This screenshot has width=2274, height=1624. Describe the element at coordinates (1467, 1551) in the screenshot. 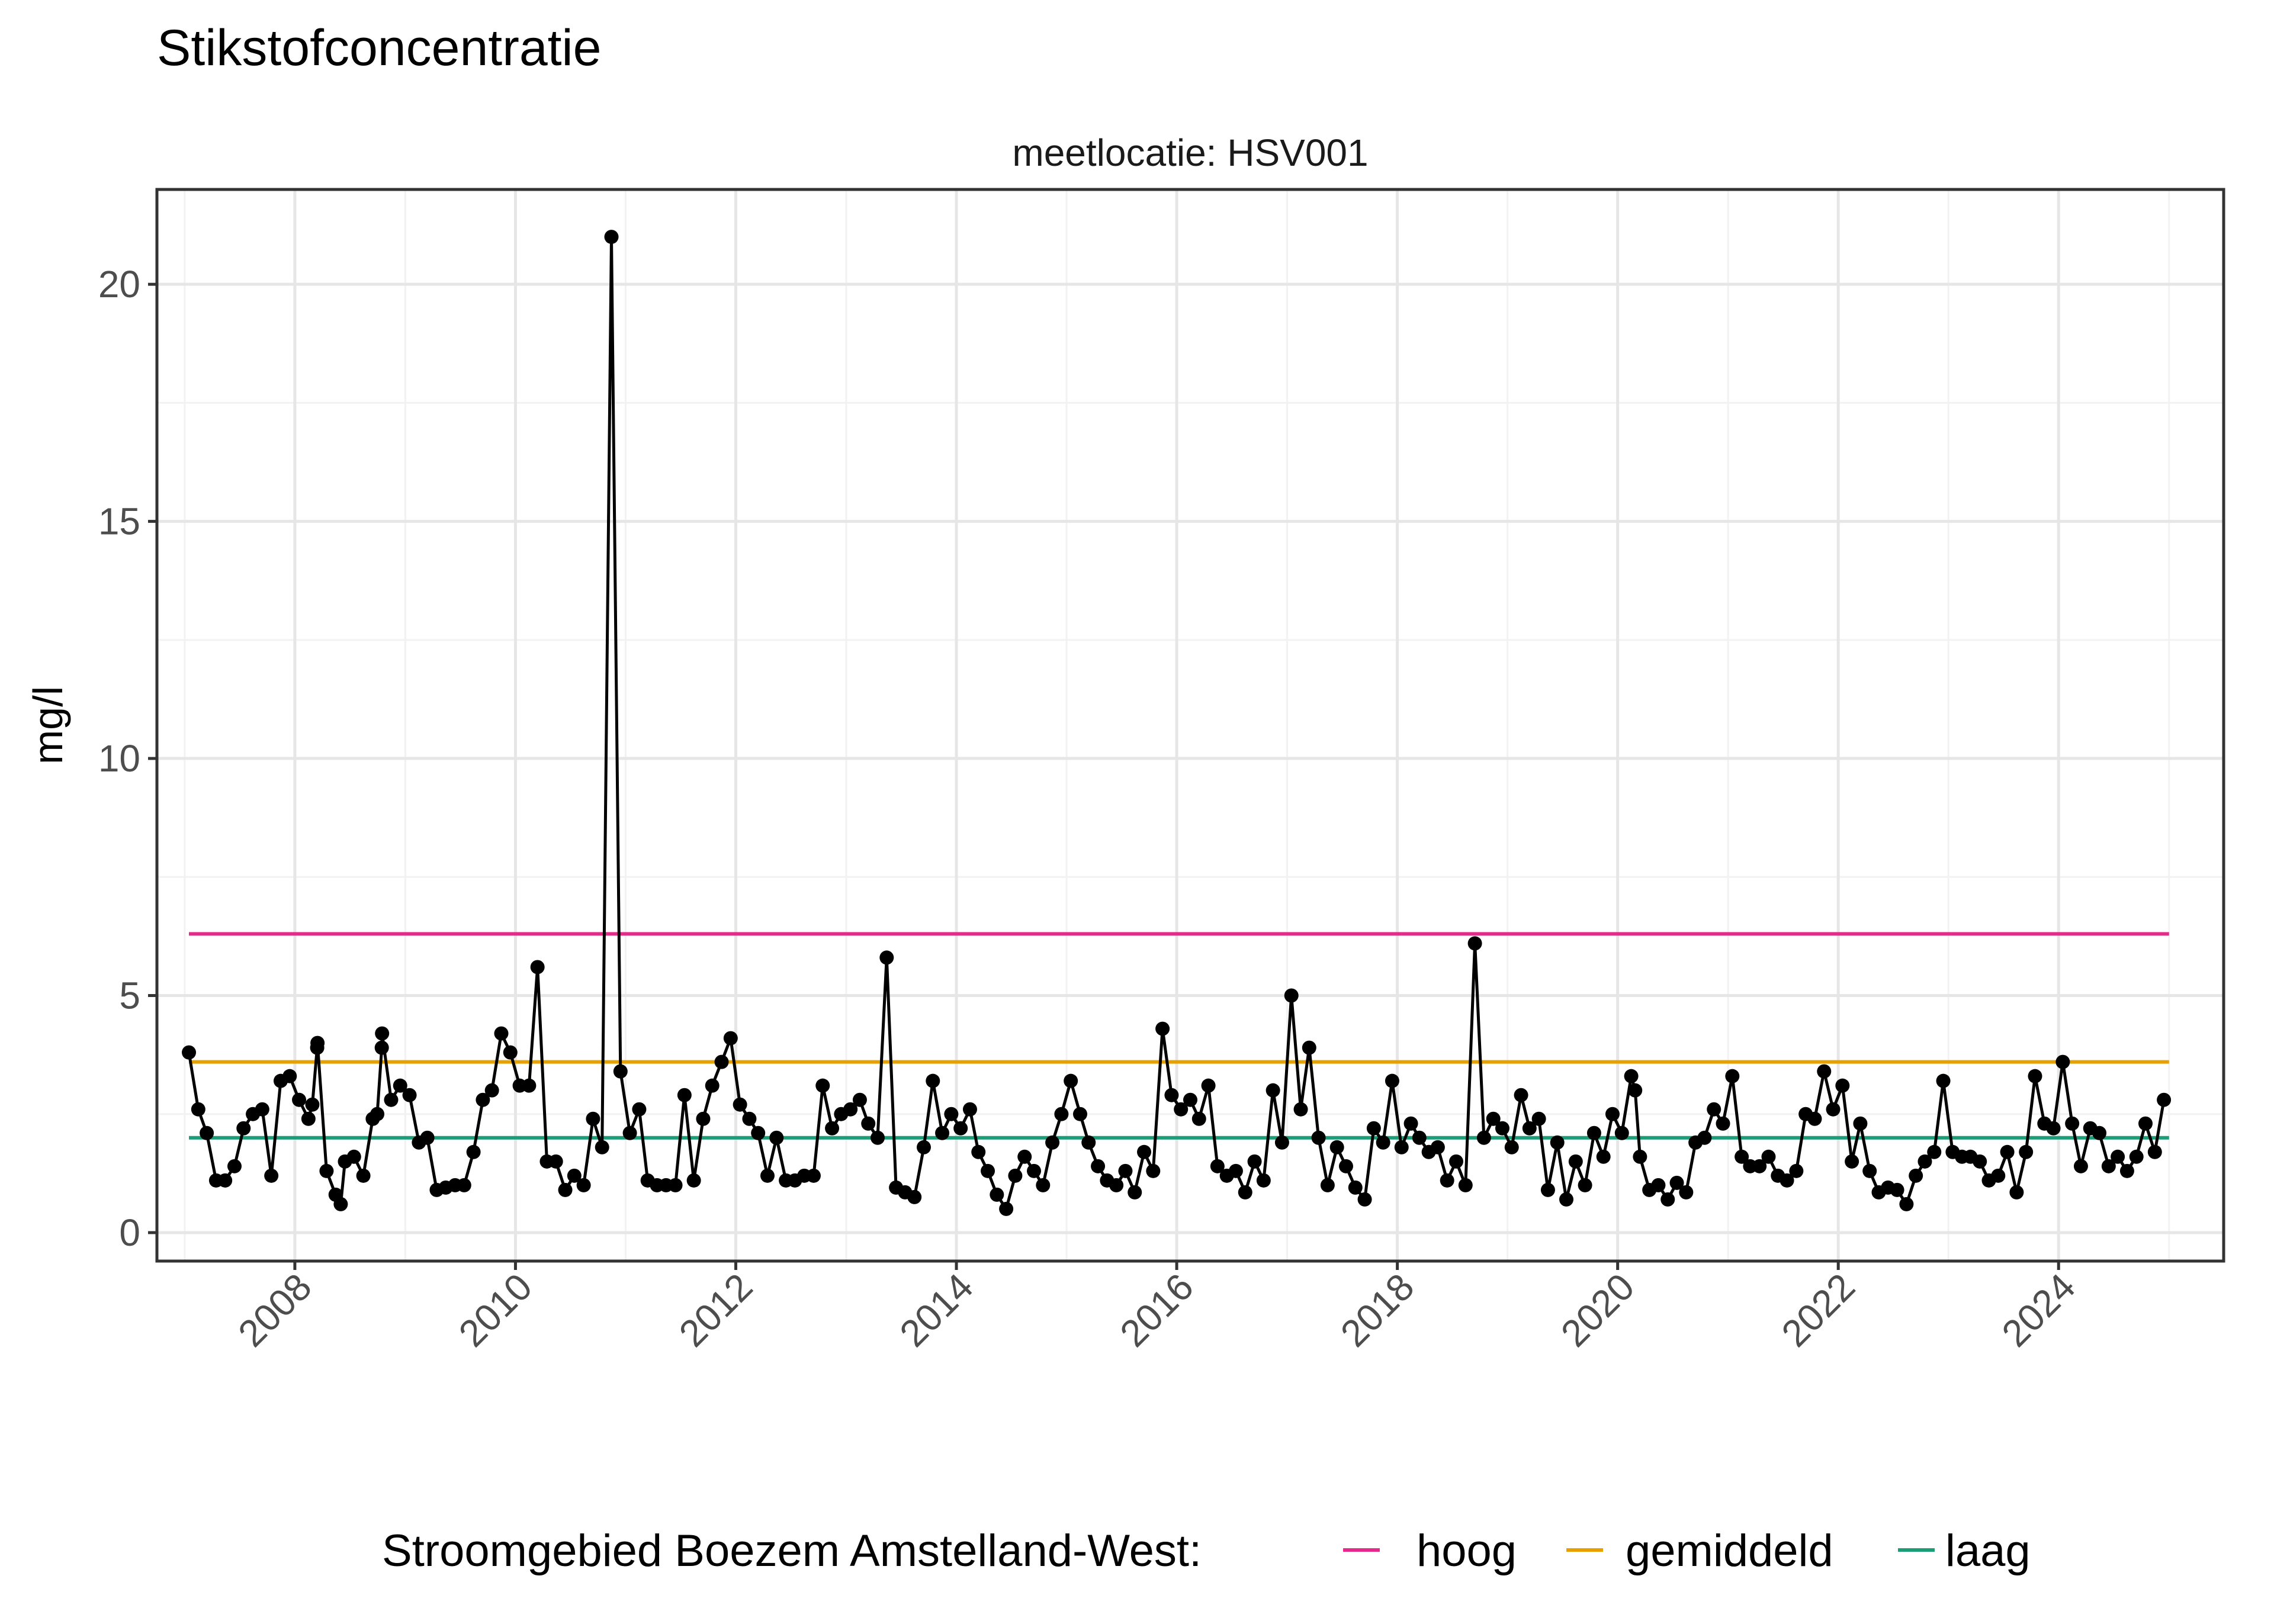

I see `legend-label-hoog: hoog` at that location.